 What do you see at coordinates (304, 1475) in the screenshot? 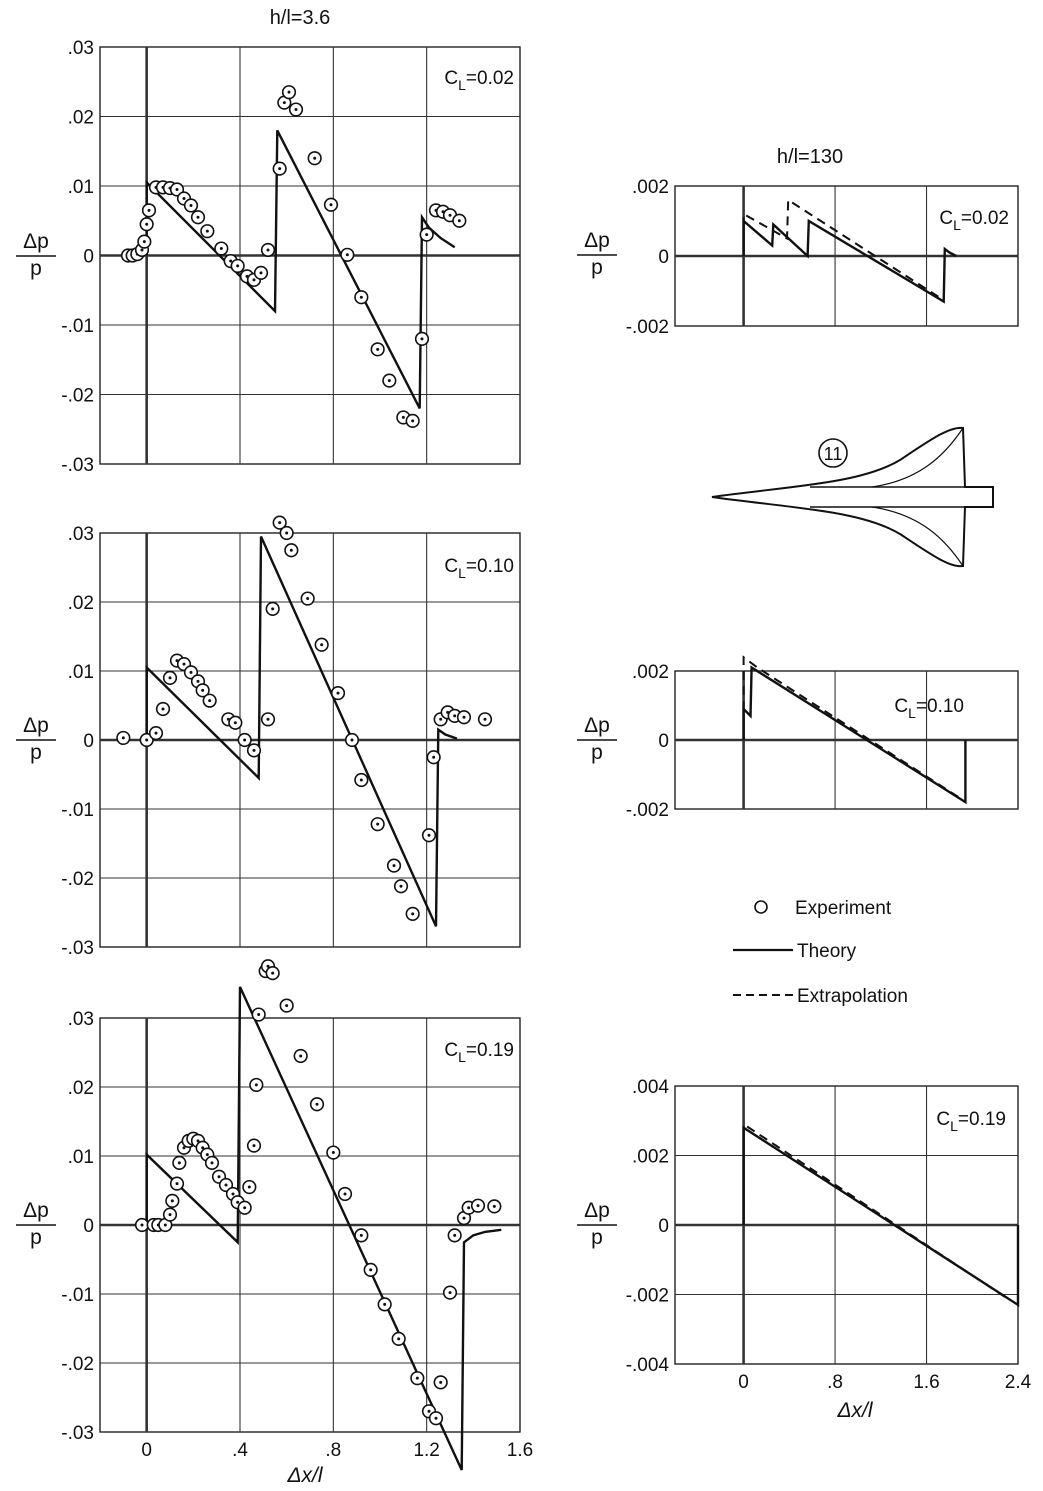
I see `x-axis-label-left: Δx/l` at bounding box center [304, 1475].